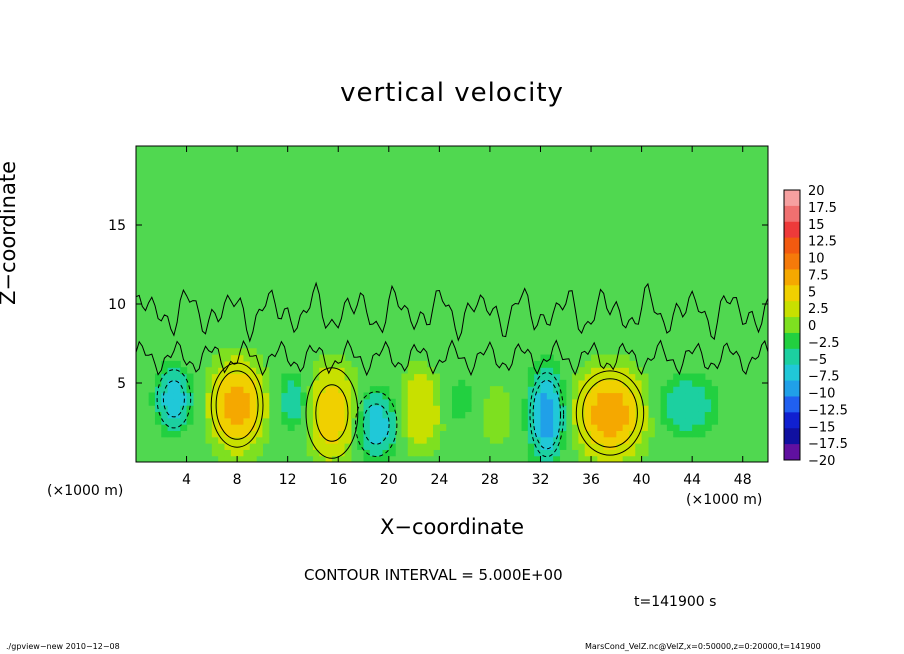 The width and height of the screenshot is (904, 654). I want to click on contour-line, so click(376, 424).